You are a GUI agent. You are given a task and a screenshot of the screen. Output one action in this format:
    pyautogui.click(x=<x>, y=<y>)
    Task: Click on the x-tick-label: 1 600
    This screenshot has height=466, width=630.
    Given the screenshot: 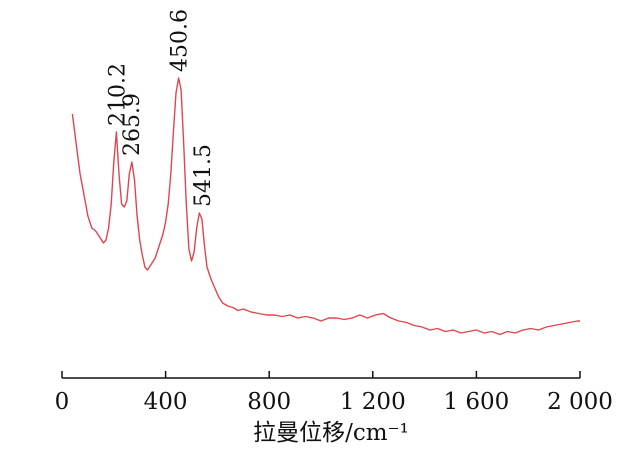 What is the action you would take?
    pyautogui.click(x=476, y=402)
    